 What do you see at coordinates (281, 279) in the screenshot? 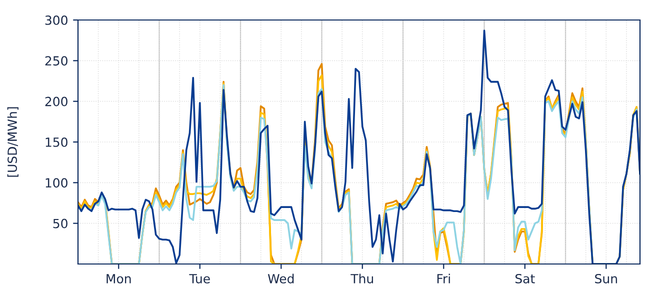
I see `x-tick-label: Wed` at bounding box center [281, 279].